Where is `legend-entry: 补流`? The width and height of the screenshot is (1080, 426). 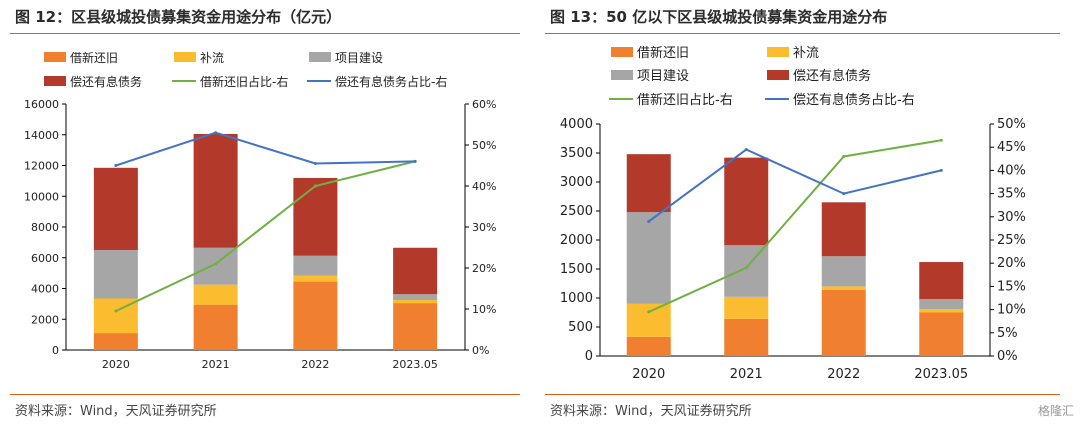 legend-entry: 补流 is located at coordinates (212, 58).